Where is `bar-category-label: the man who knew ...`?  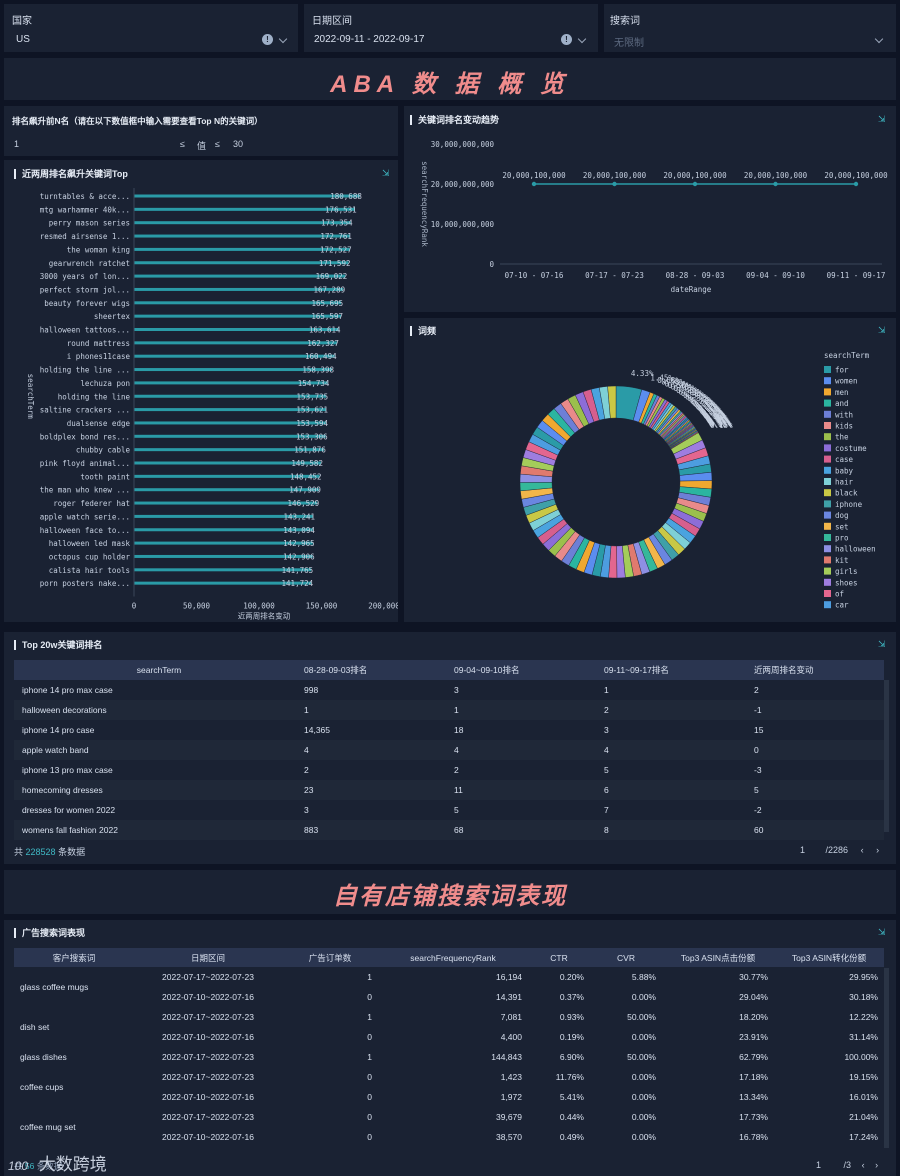
bar-category-label: the man who knew ... is located at coordinates (85, 490).